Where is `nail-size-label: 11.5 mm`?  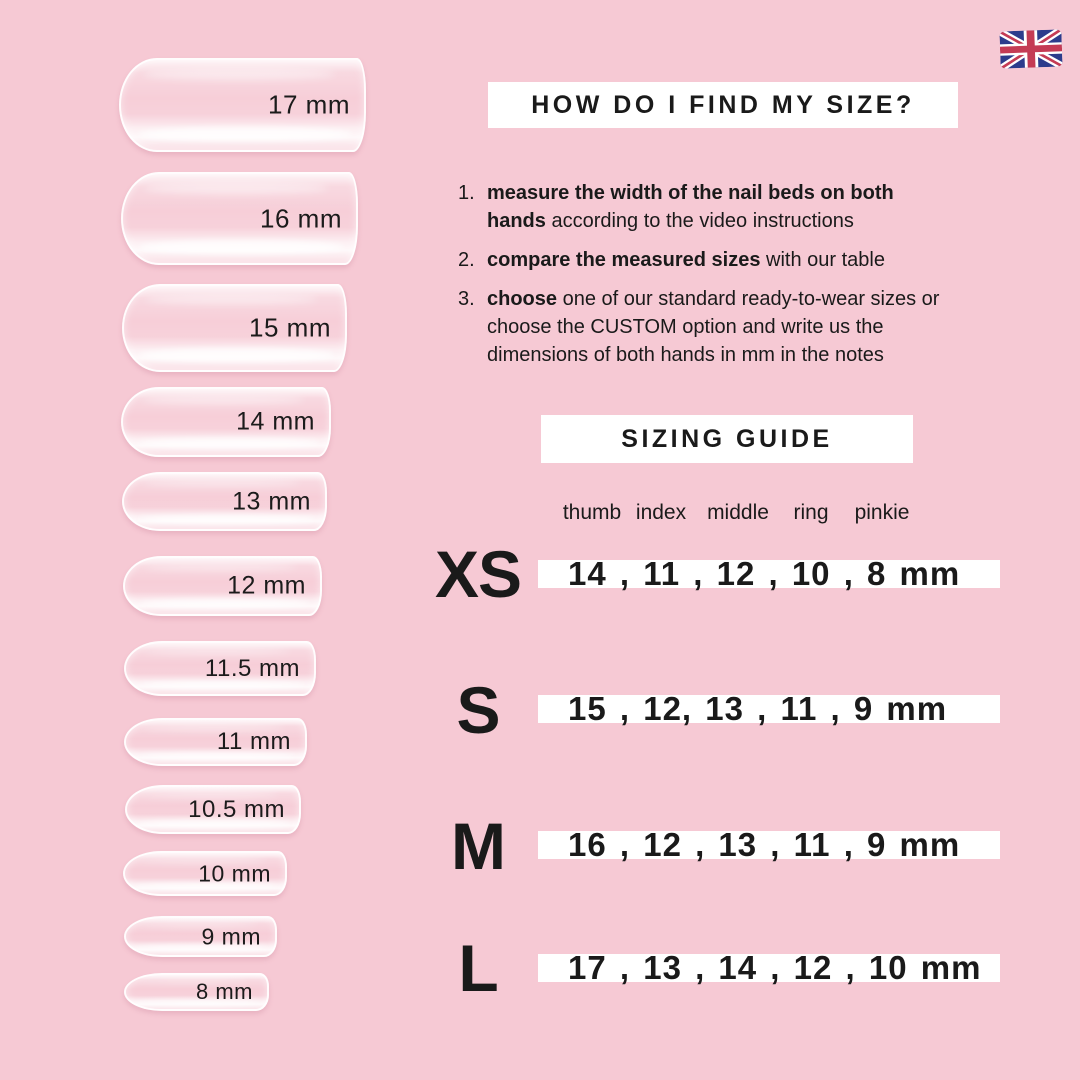
nail-size-label: 11.5 mm is located at coordinates (252, 668).